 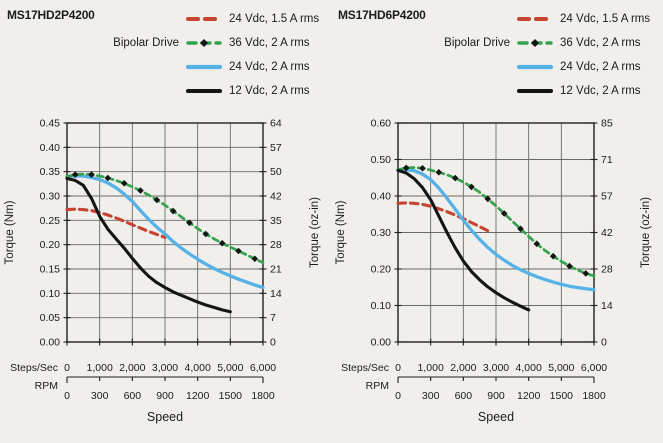 I want to click on y-right-tick-label: 85, so click(x=607, y=124).